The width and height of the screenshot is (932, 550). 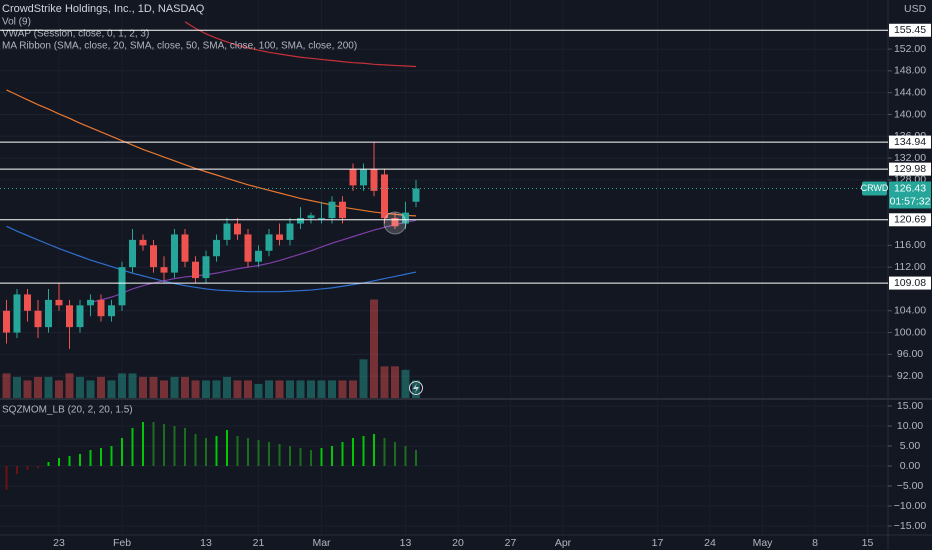 I want to click on x-tick-label: 20, so click(x=458, y=543).